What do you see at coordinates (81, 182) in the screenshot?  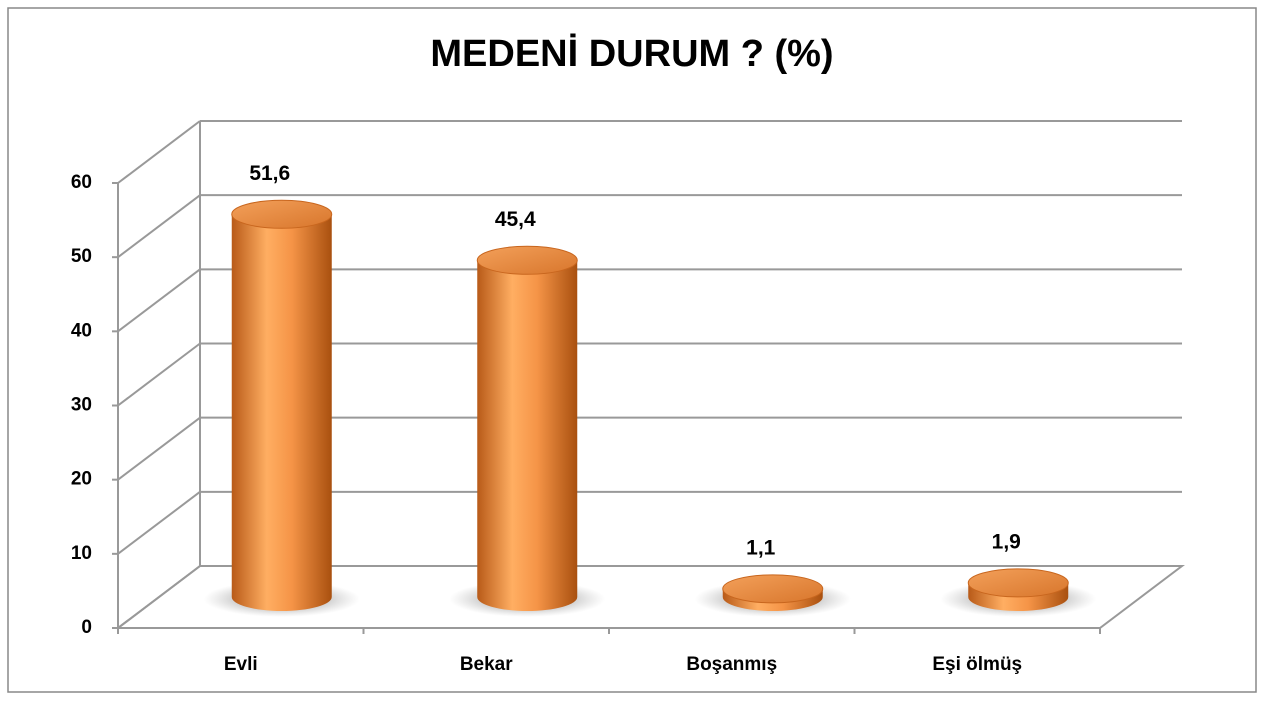 I see `y-tick-label: 60` at bounding box center [81, 182].